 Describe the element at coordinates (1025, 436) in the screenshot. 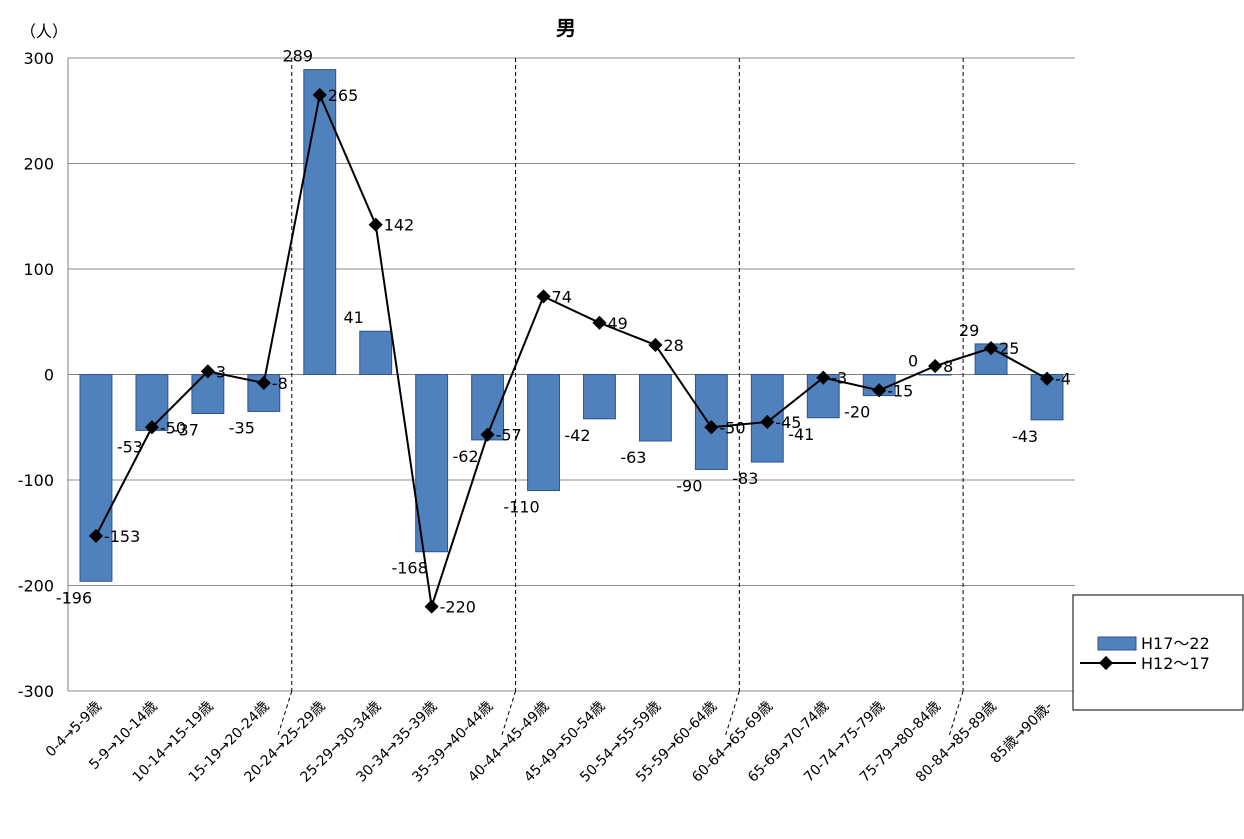

I see `bar-data-label: -43` at that location.